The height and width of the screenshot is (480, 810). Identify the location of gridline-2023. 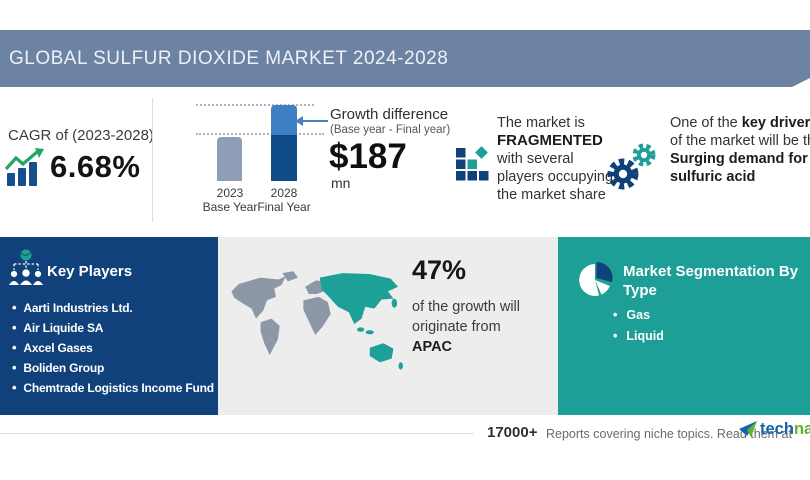
(260, 134).